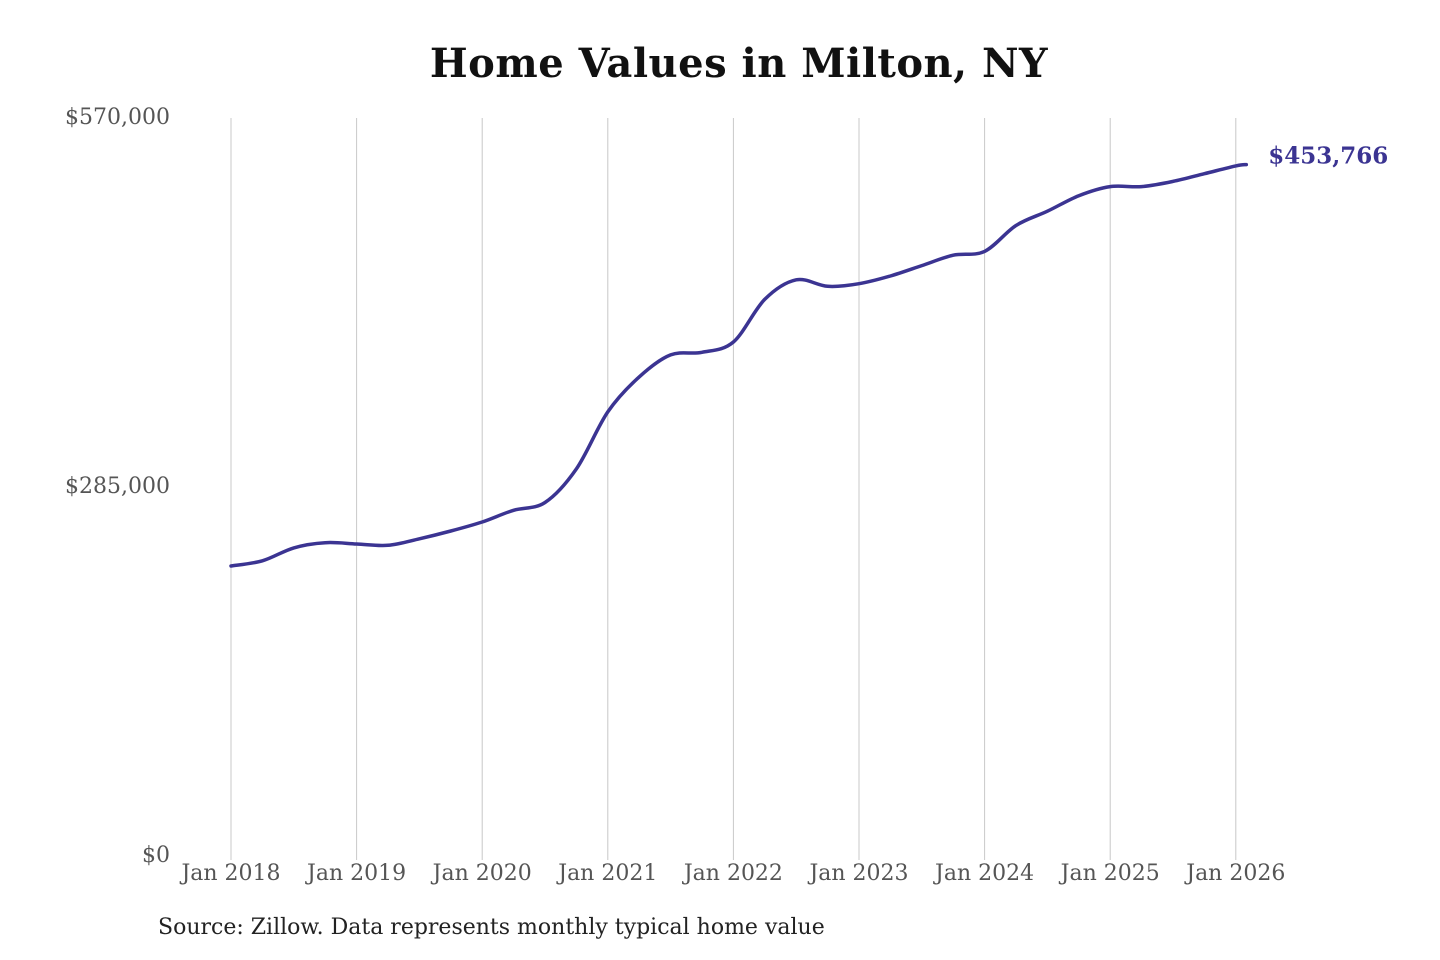  I want to click on y-axis-ticks: $0 $285,000 $570,000, so click(117, 486).